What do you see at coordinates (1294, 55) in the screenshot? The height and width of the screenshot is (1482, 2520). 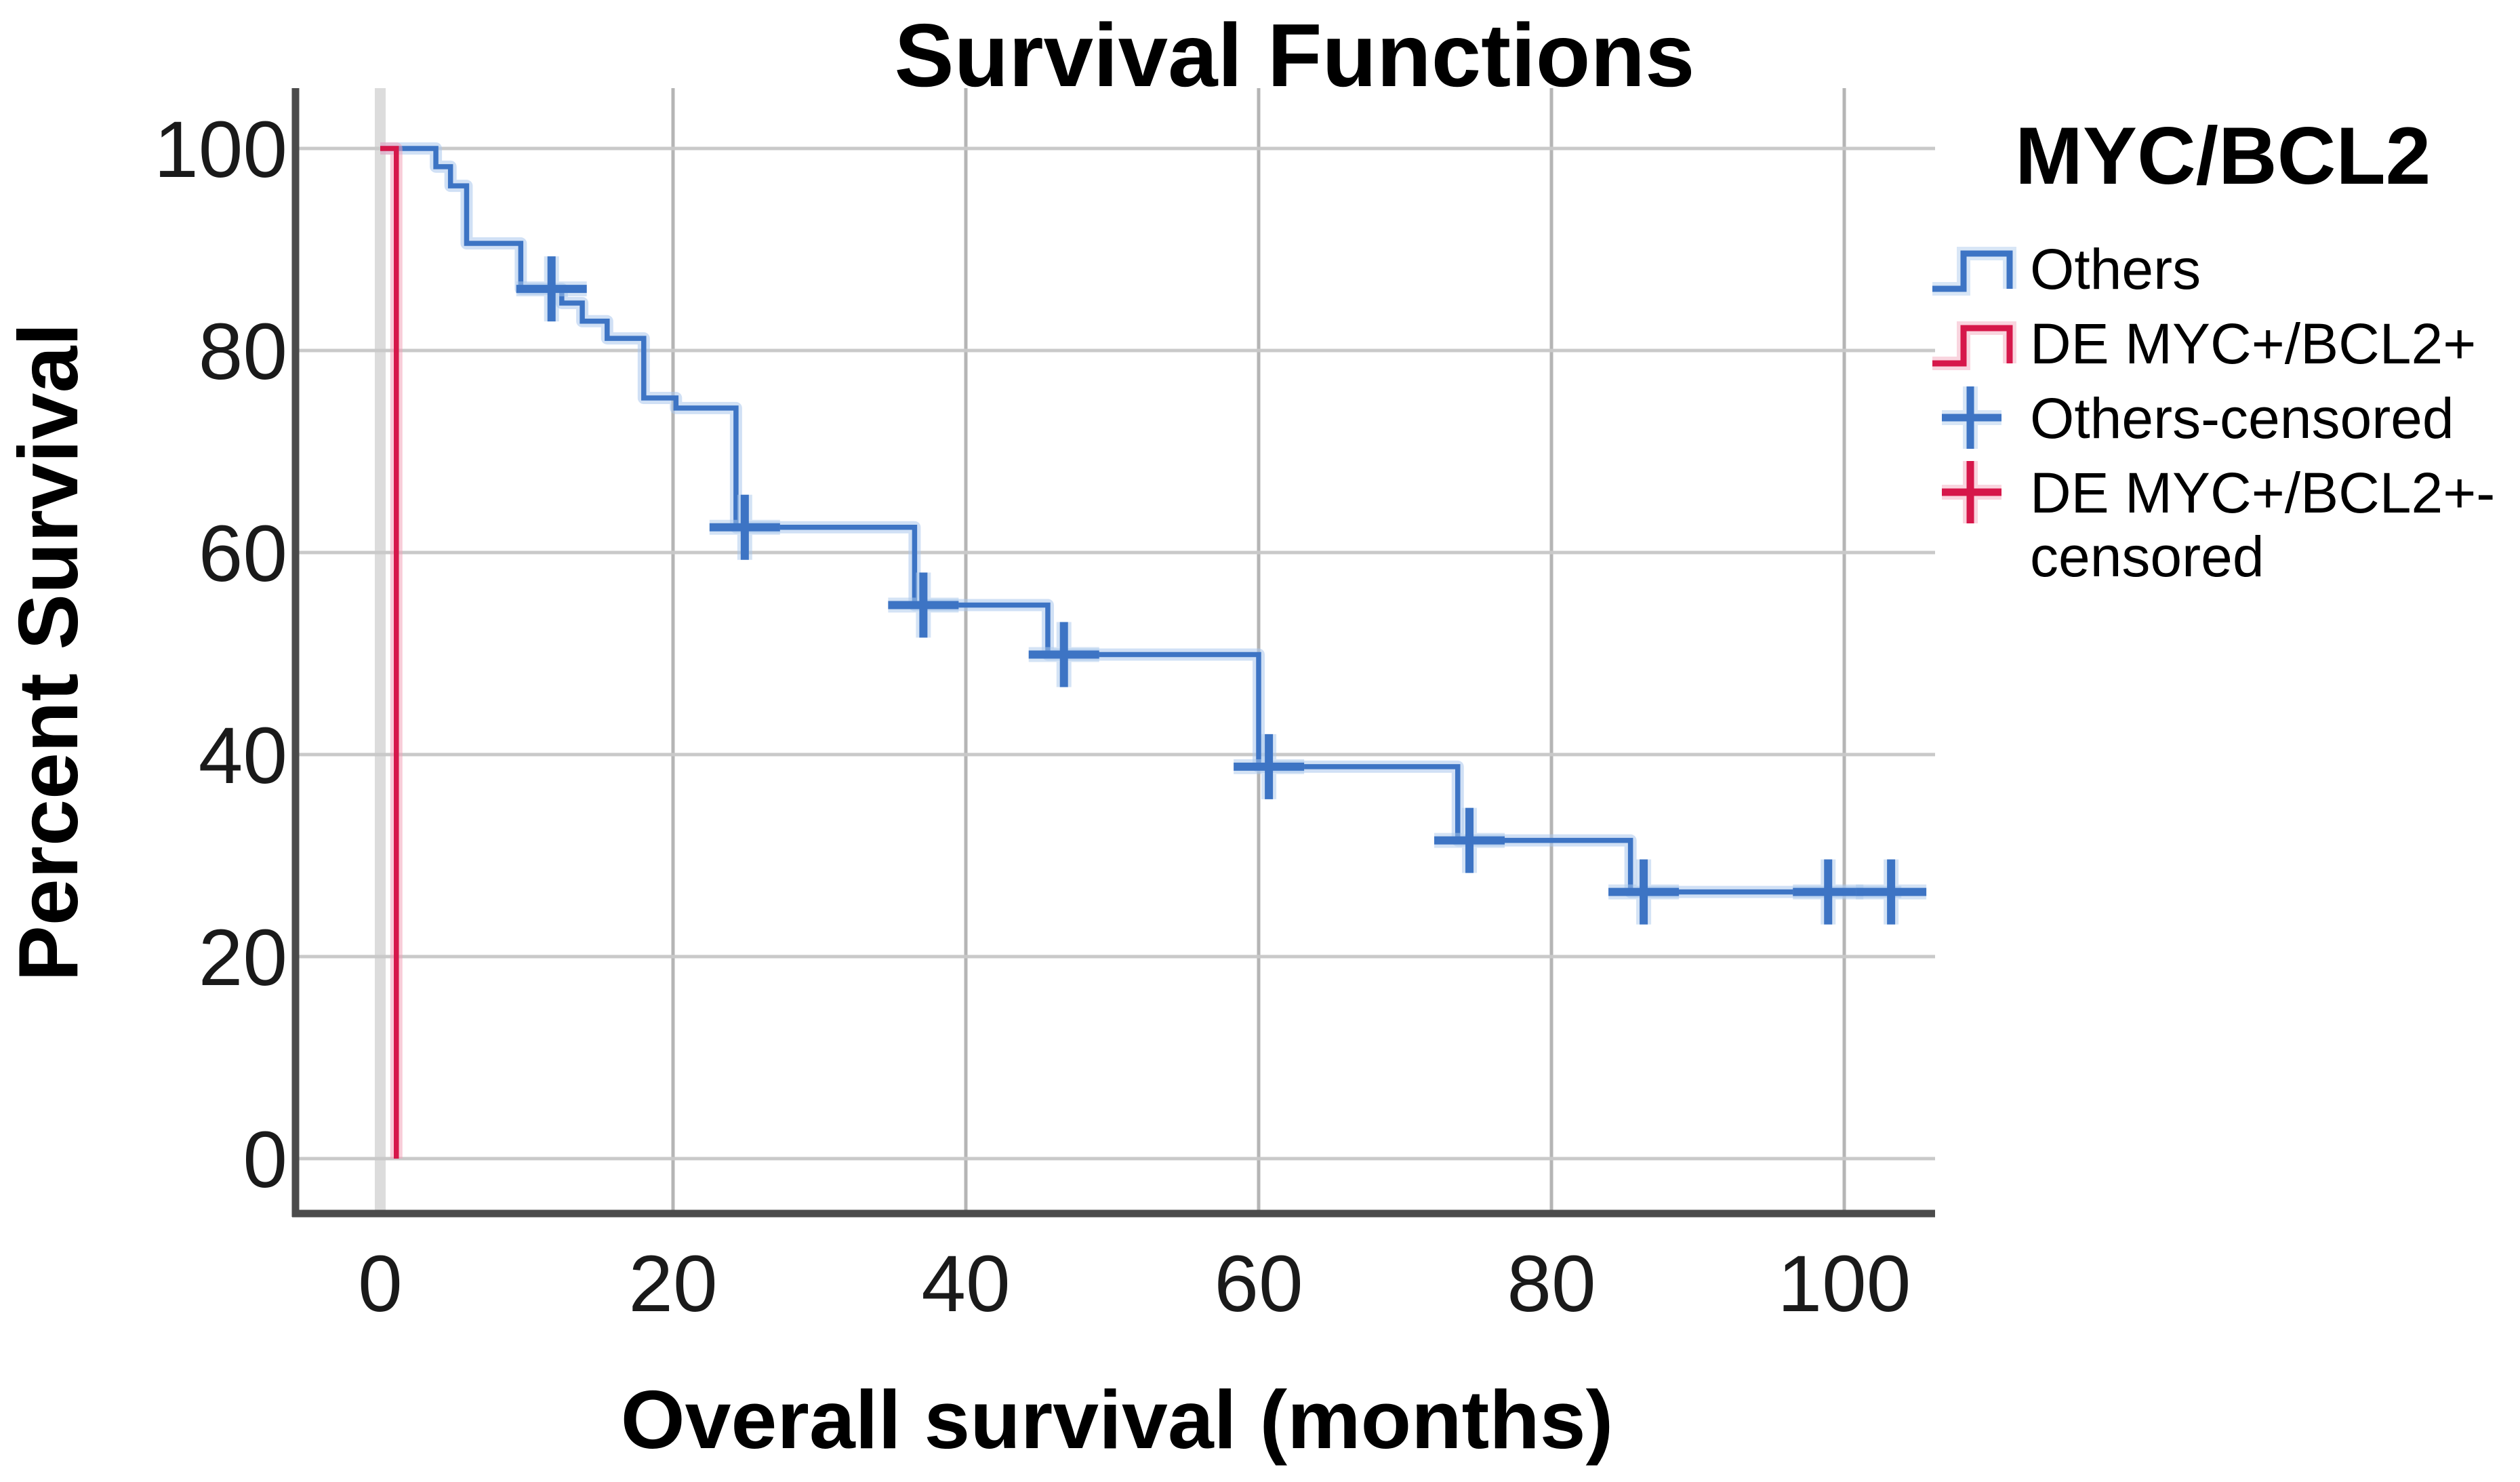 I see `chart-title: Survival Functions` at bounding box center [1294, 55].